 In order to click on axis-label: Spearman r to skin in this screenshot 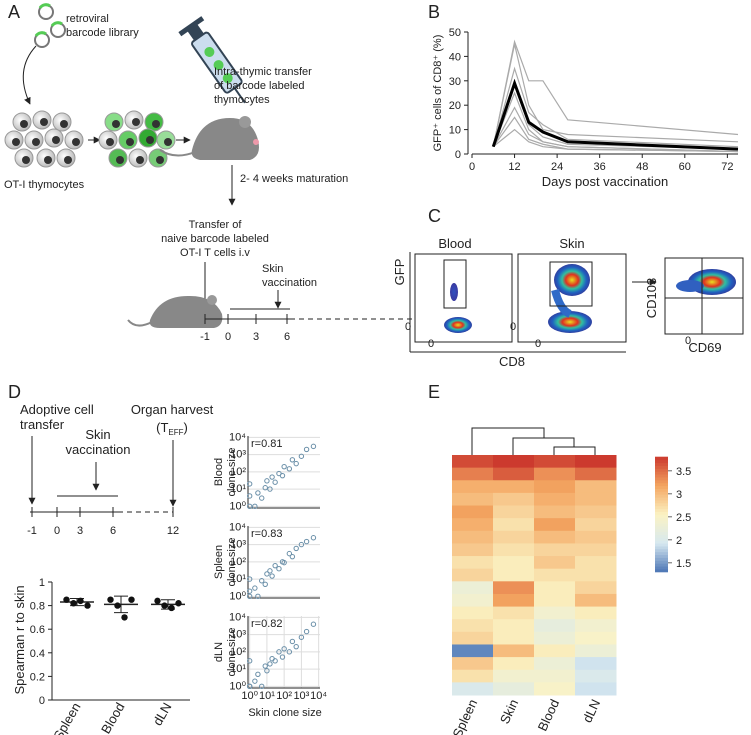, I will do `click(19, 639)`.